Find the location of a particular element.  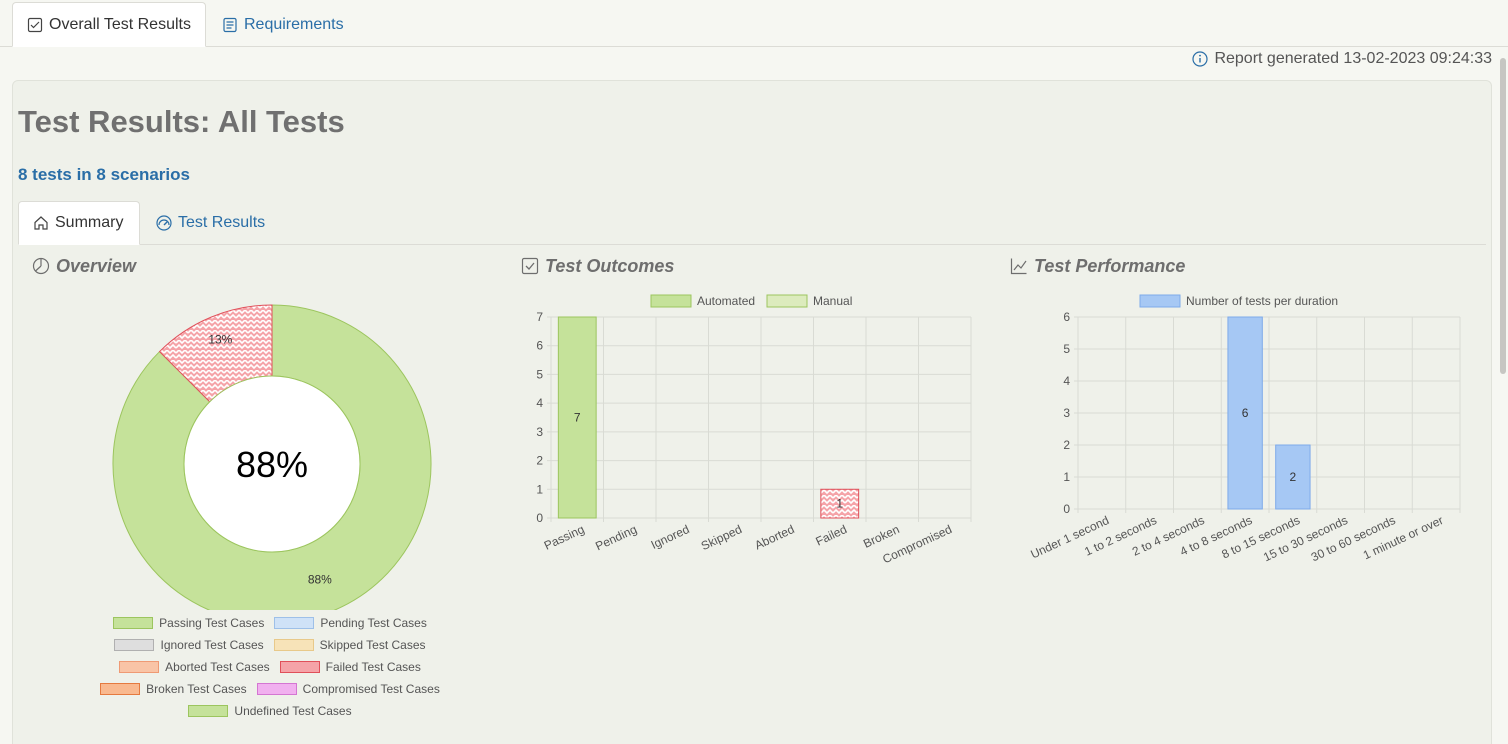

legend-item: Compromised Test Cases is located at coordinates (348, 689).